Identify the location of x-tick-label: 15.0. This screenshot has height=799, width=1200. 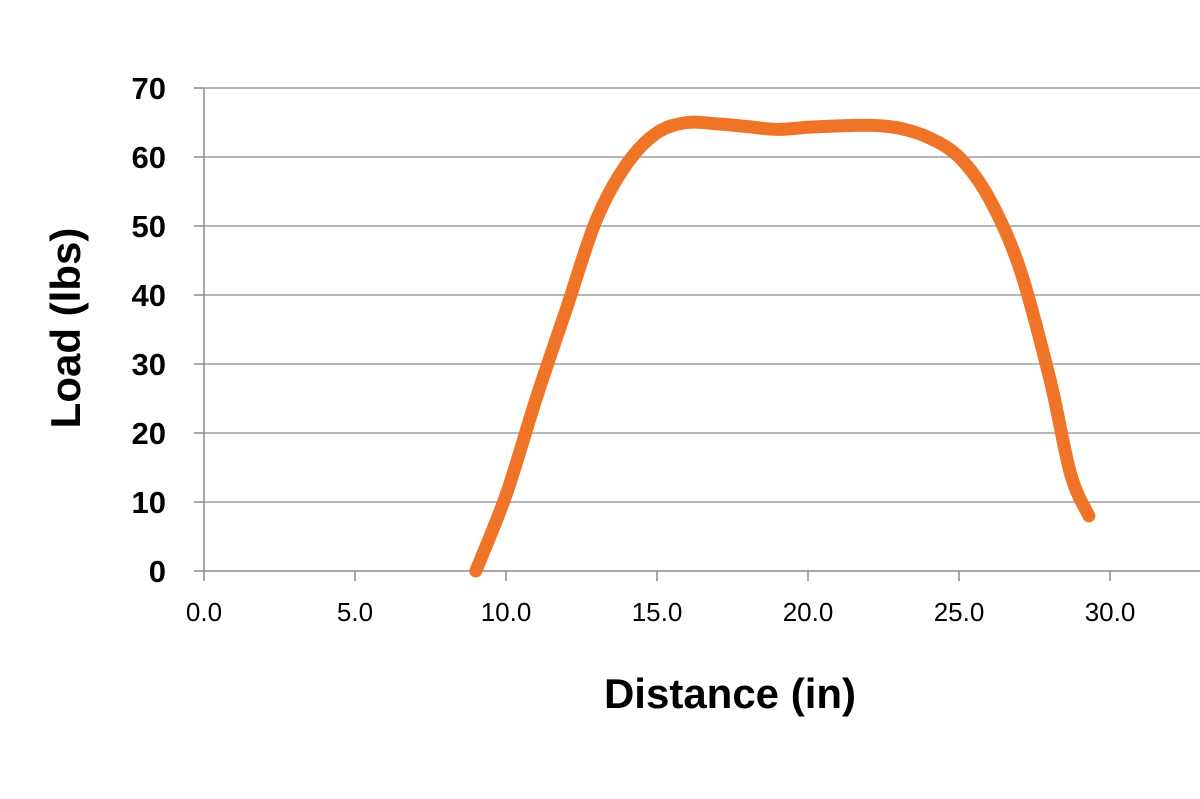
(657, 612).